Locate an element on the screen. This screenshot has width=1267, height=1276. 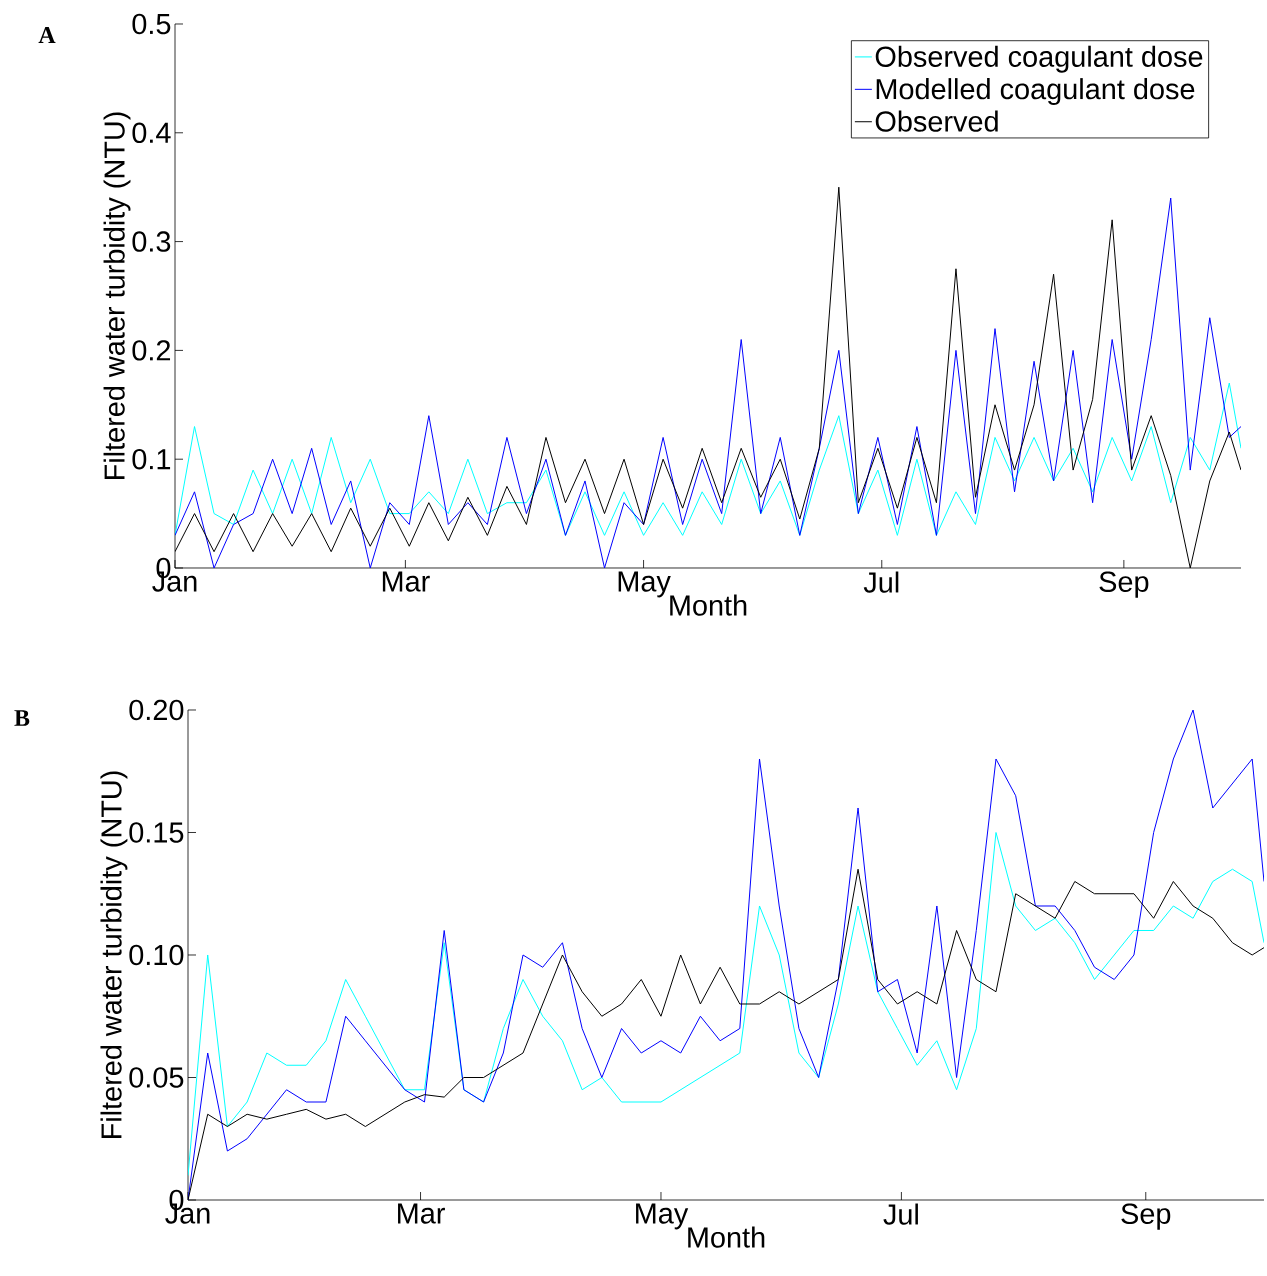
y-tick-label: 0.2 is located at coordinates (151, 350).